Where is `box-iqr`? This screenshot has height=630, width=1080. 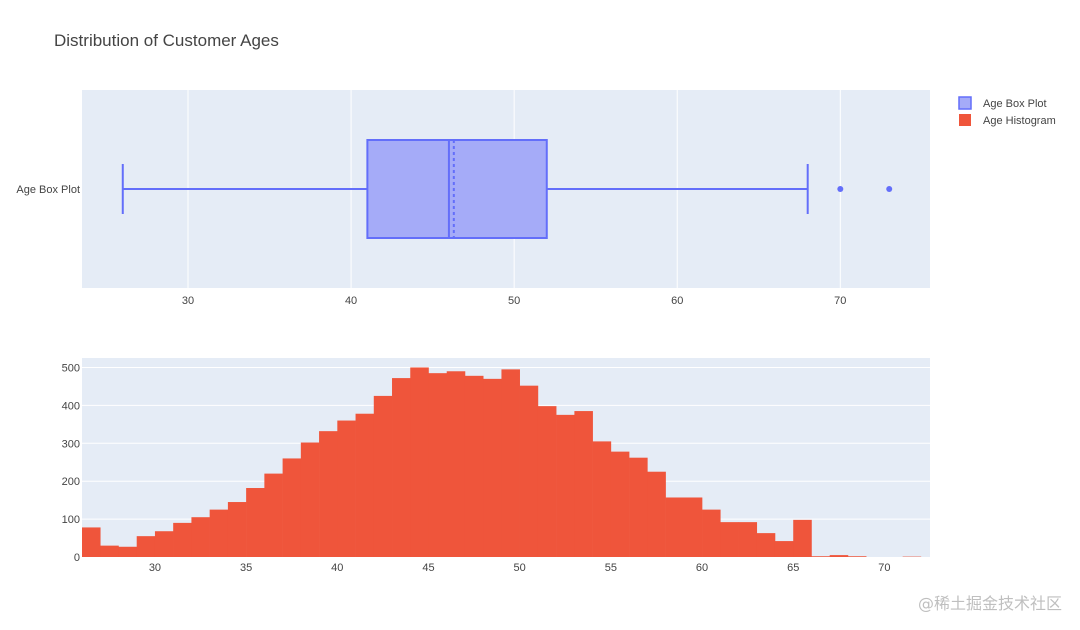 box-iqr is located at coordinates (457, 189).